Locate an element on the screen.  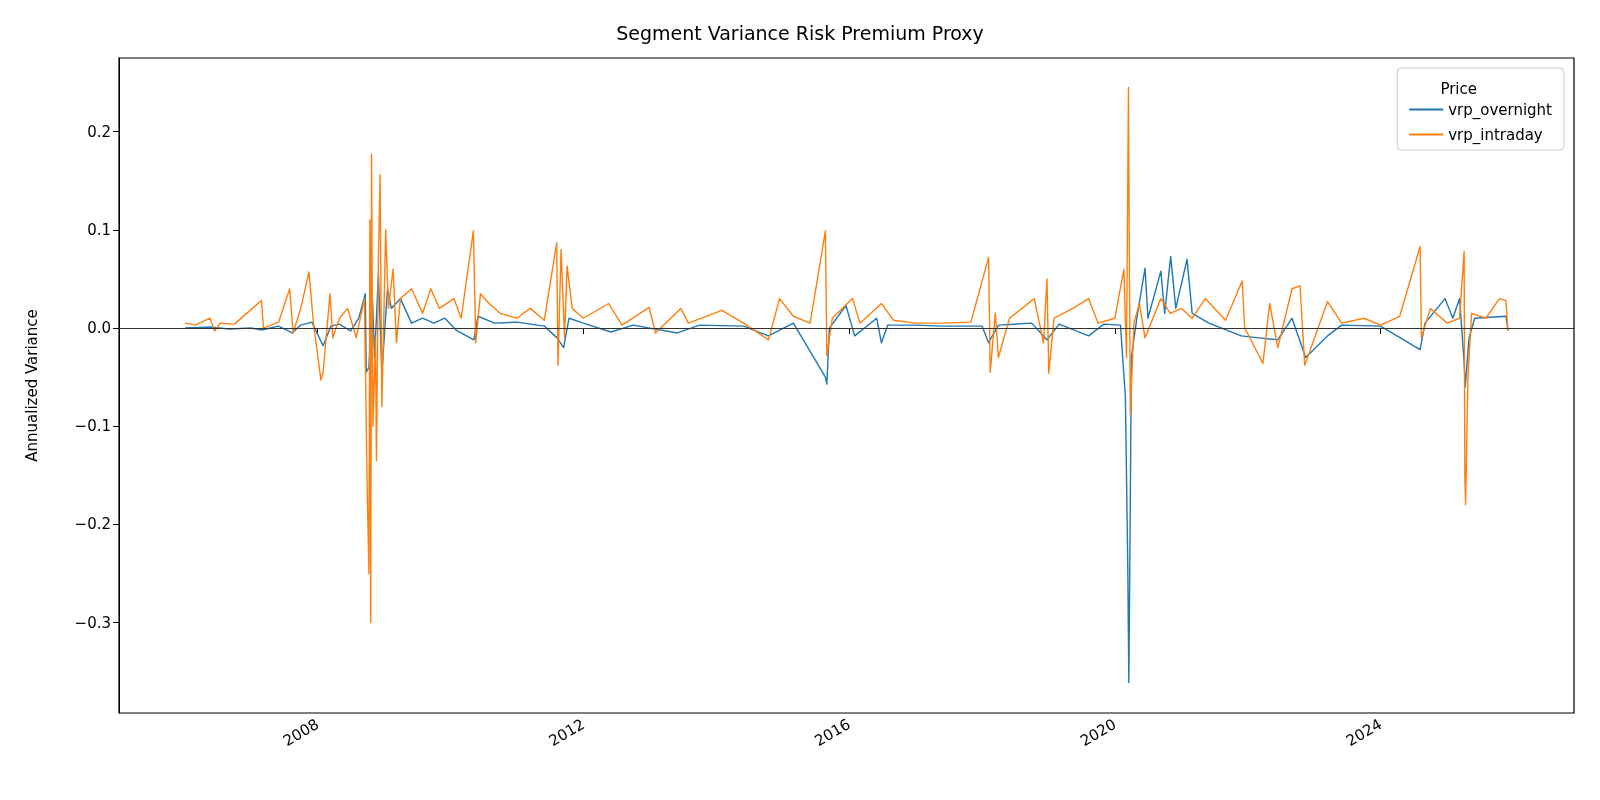
y-tick-label: −0.2 is located at coordinates (92, 524).